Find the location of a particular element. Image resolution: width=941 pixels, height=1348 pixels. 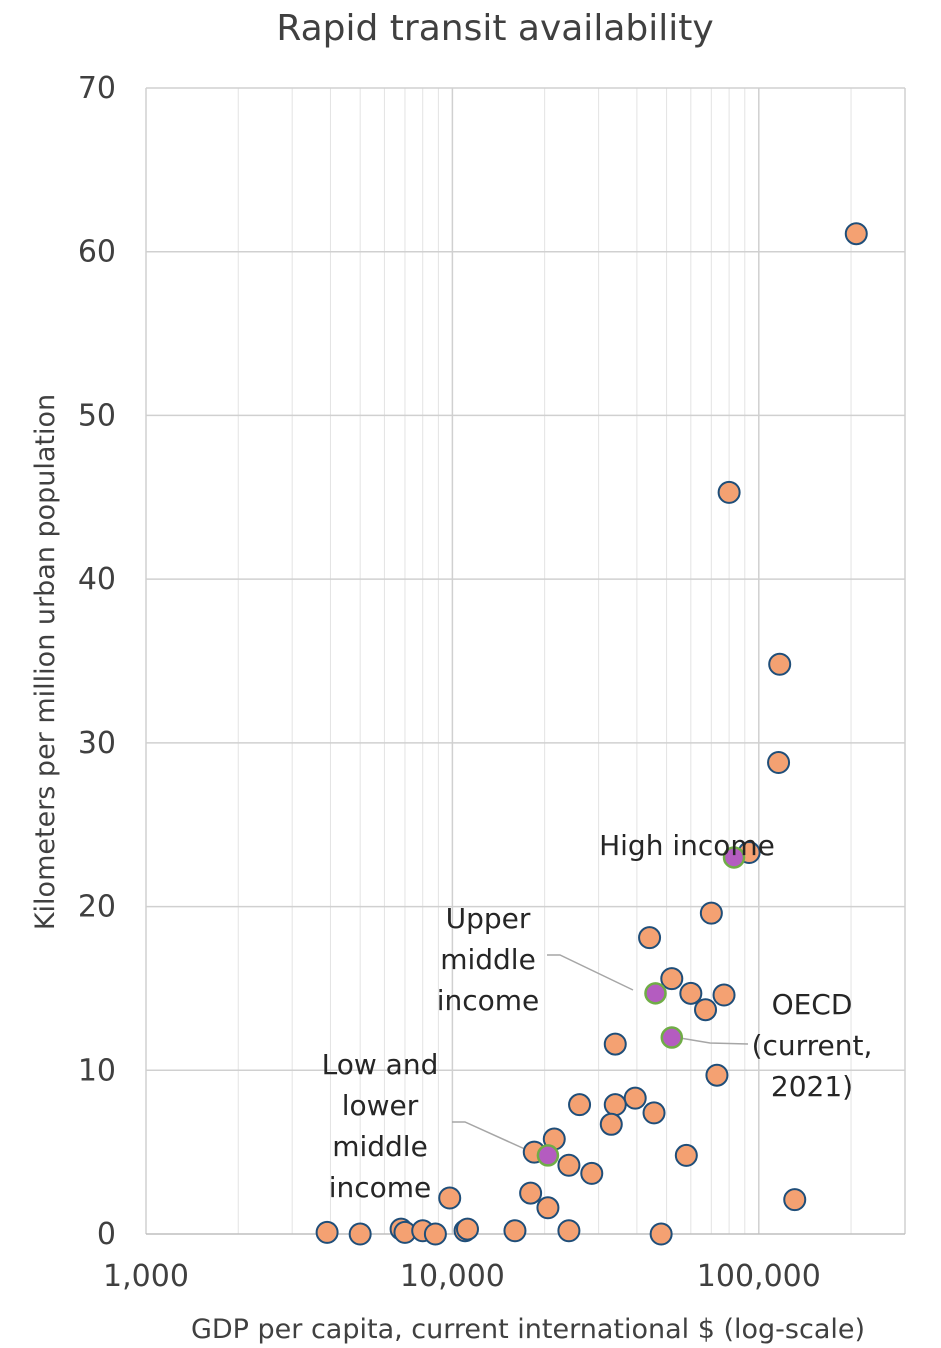

y-tick-label: 20 is located at coordinates (97, 907).